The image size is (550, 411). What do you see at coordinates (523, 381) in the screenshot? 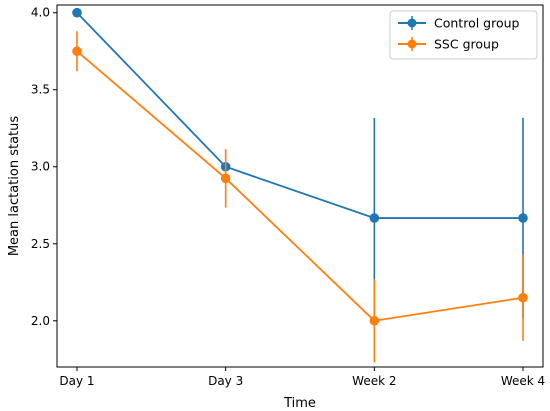
I see `x-tick-label: Week 4` at bounding box center [523, 381].